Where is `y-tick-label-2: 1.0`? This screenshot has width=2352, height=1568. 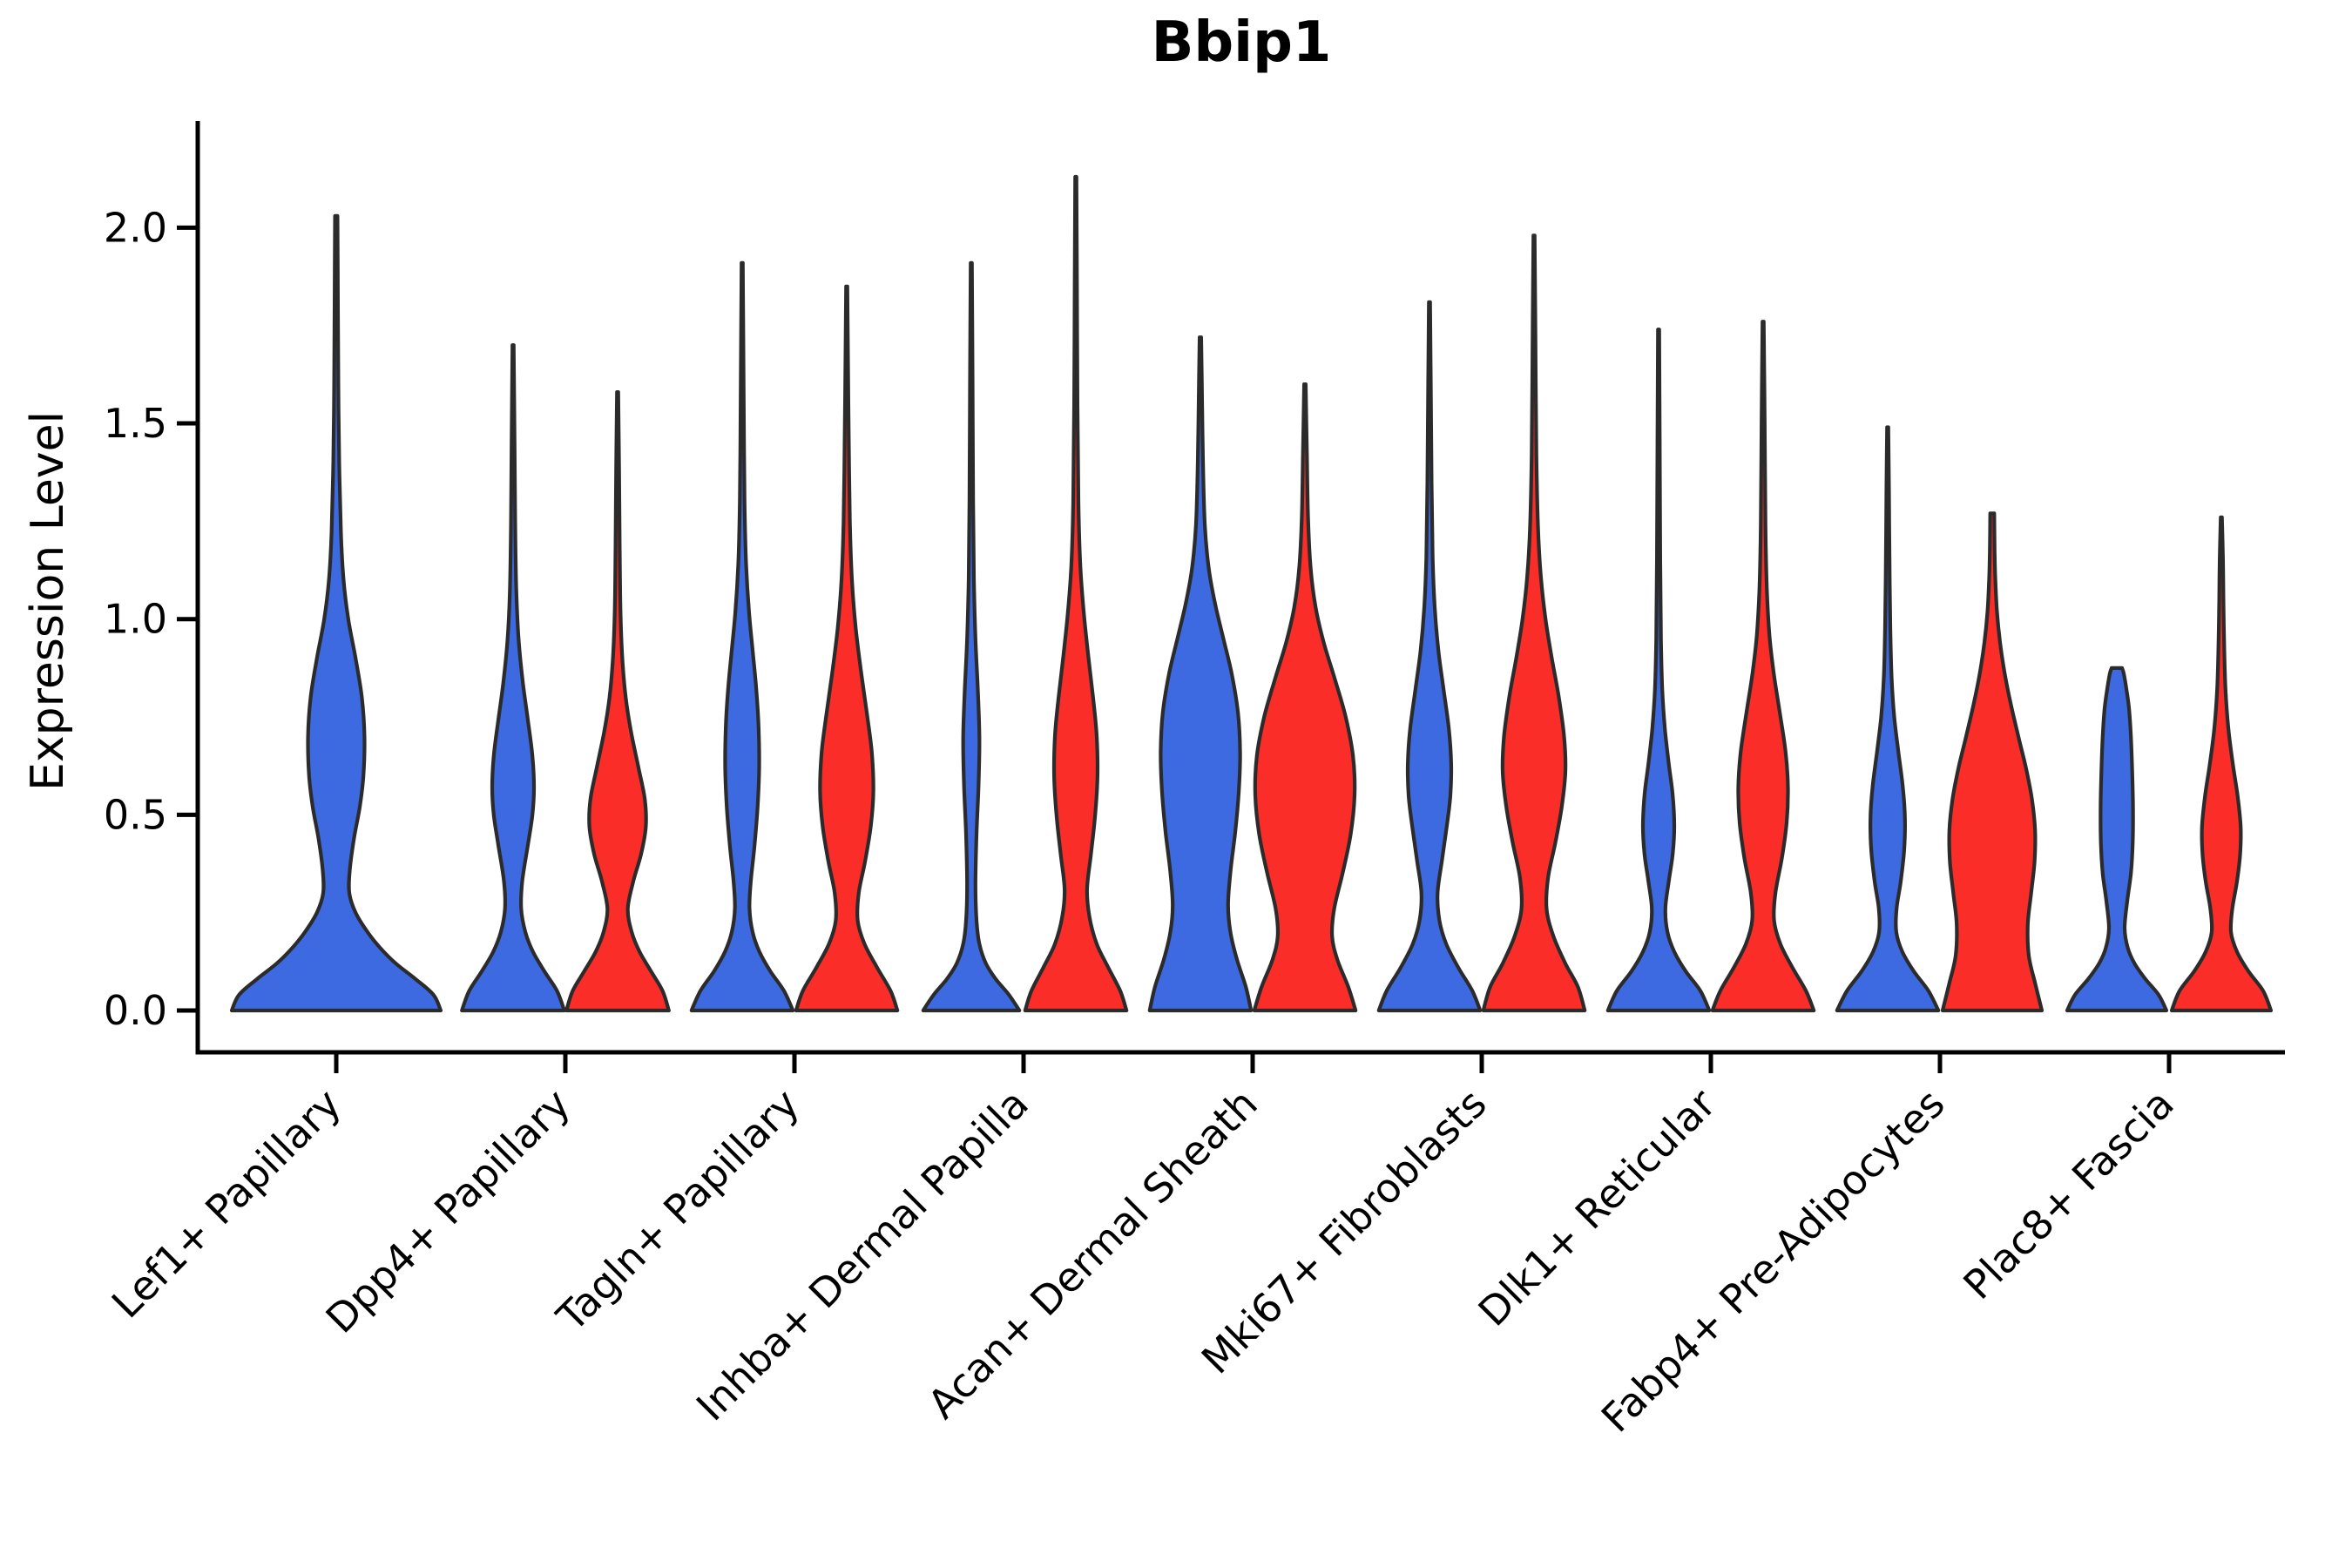
y-tick-label-2: 1.0 is located at coordinates (135, 619).